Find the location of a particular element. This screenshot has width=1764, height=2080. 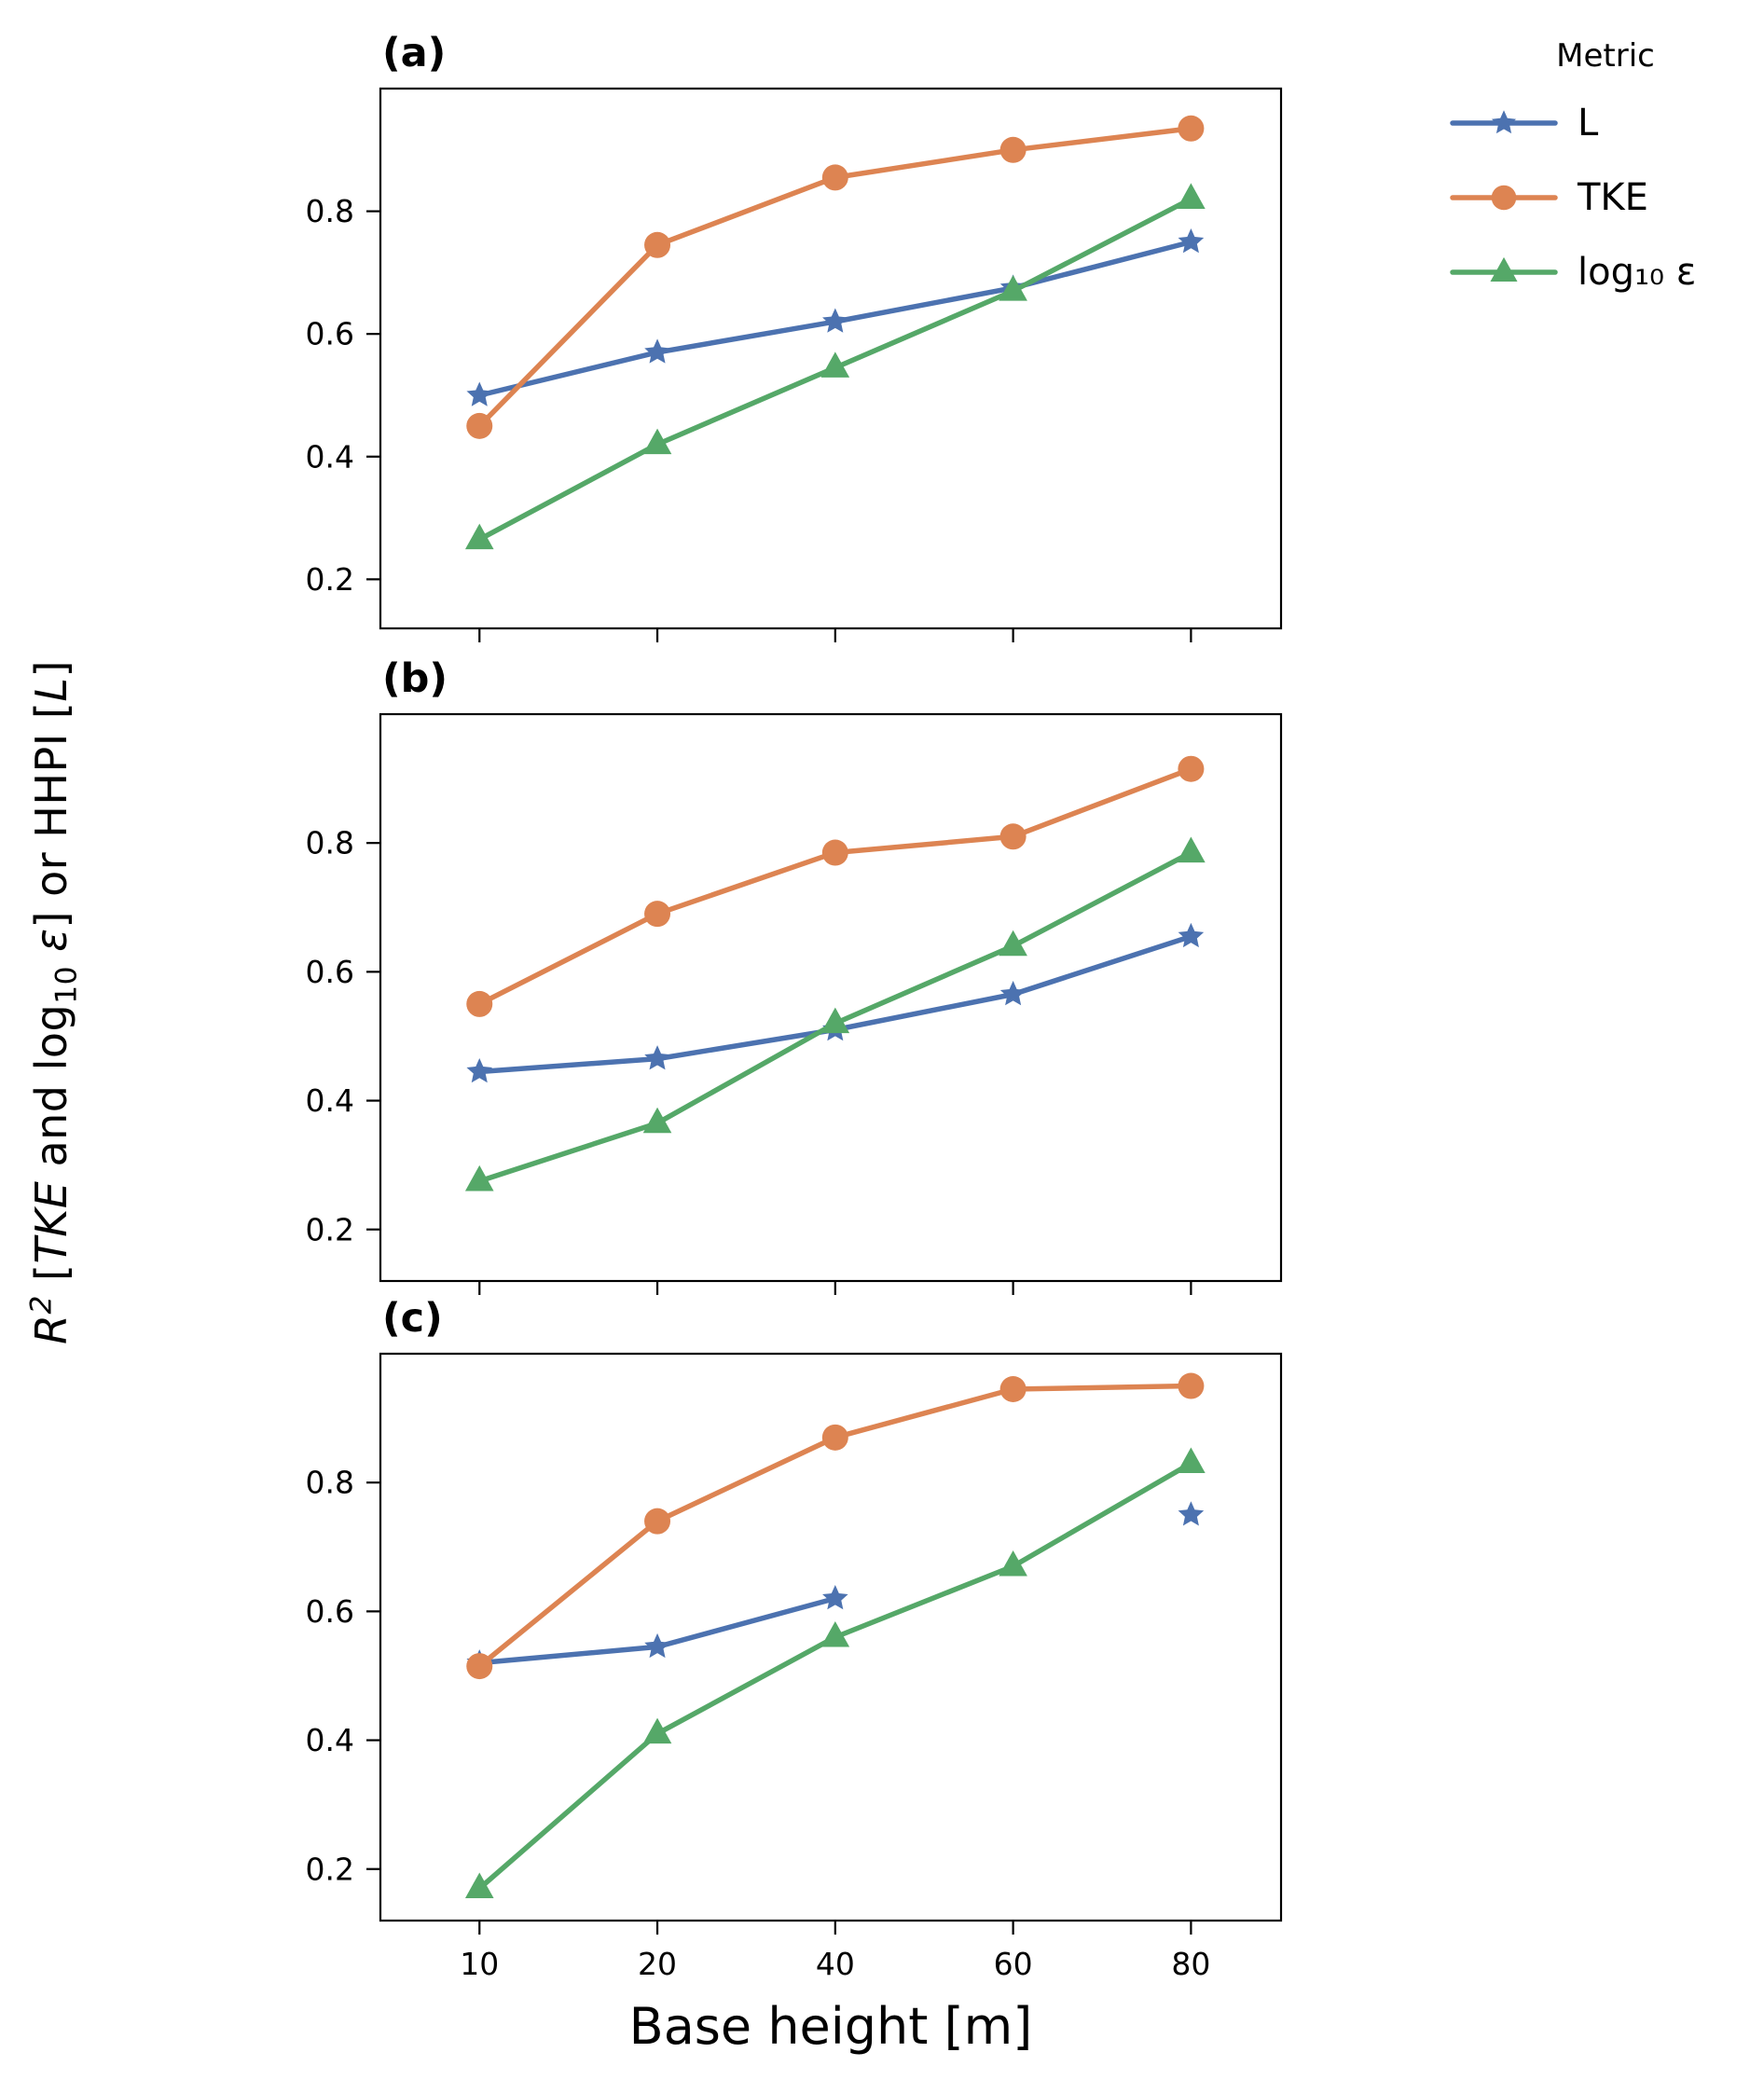

panel-letter: (b) is located at coordinates (415, 678).